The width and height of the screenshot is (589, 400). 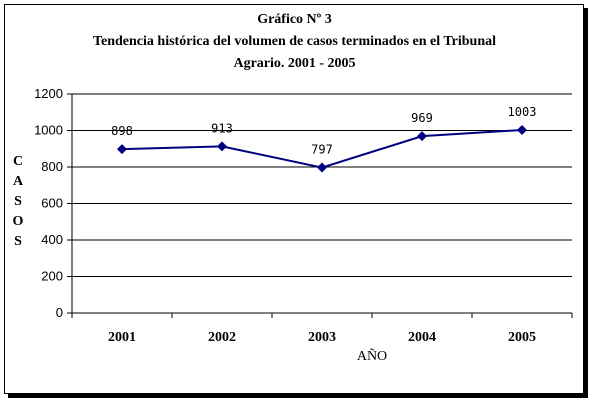 What do you see at coordinates (294, 63) in the screenshot?
I see `chart-title-line-3: Agrario. 2001 - 2005` at bounding box center [294, 63].